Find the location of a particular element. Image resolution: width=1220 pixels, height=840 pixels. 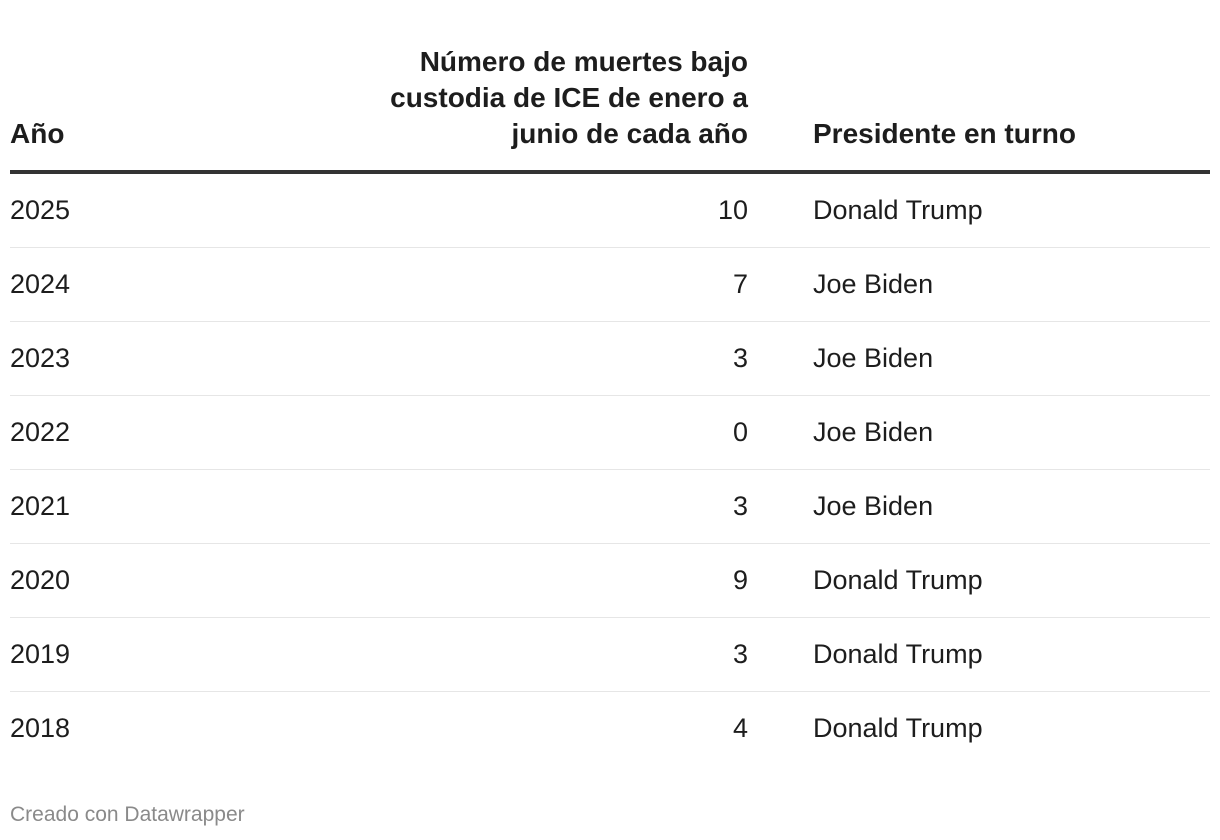

table-row: 2023 3 Joe Biden is located at coordinates (610, 358).